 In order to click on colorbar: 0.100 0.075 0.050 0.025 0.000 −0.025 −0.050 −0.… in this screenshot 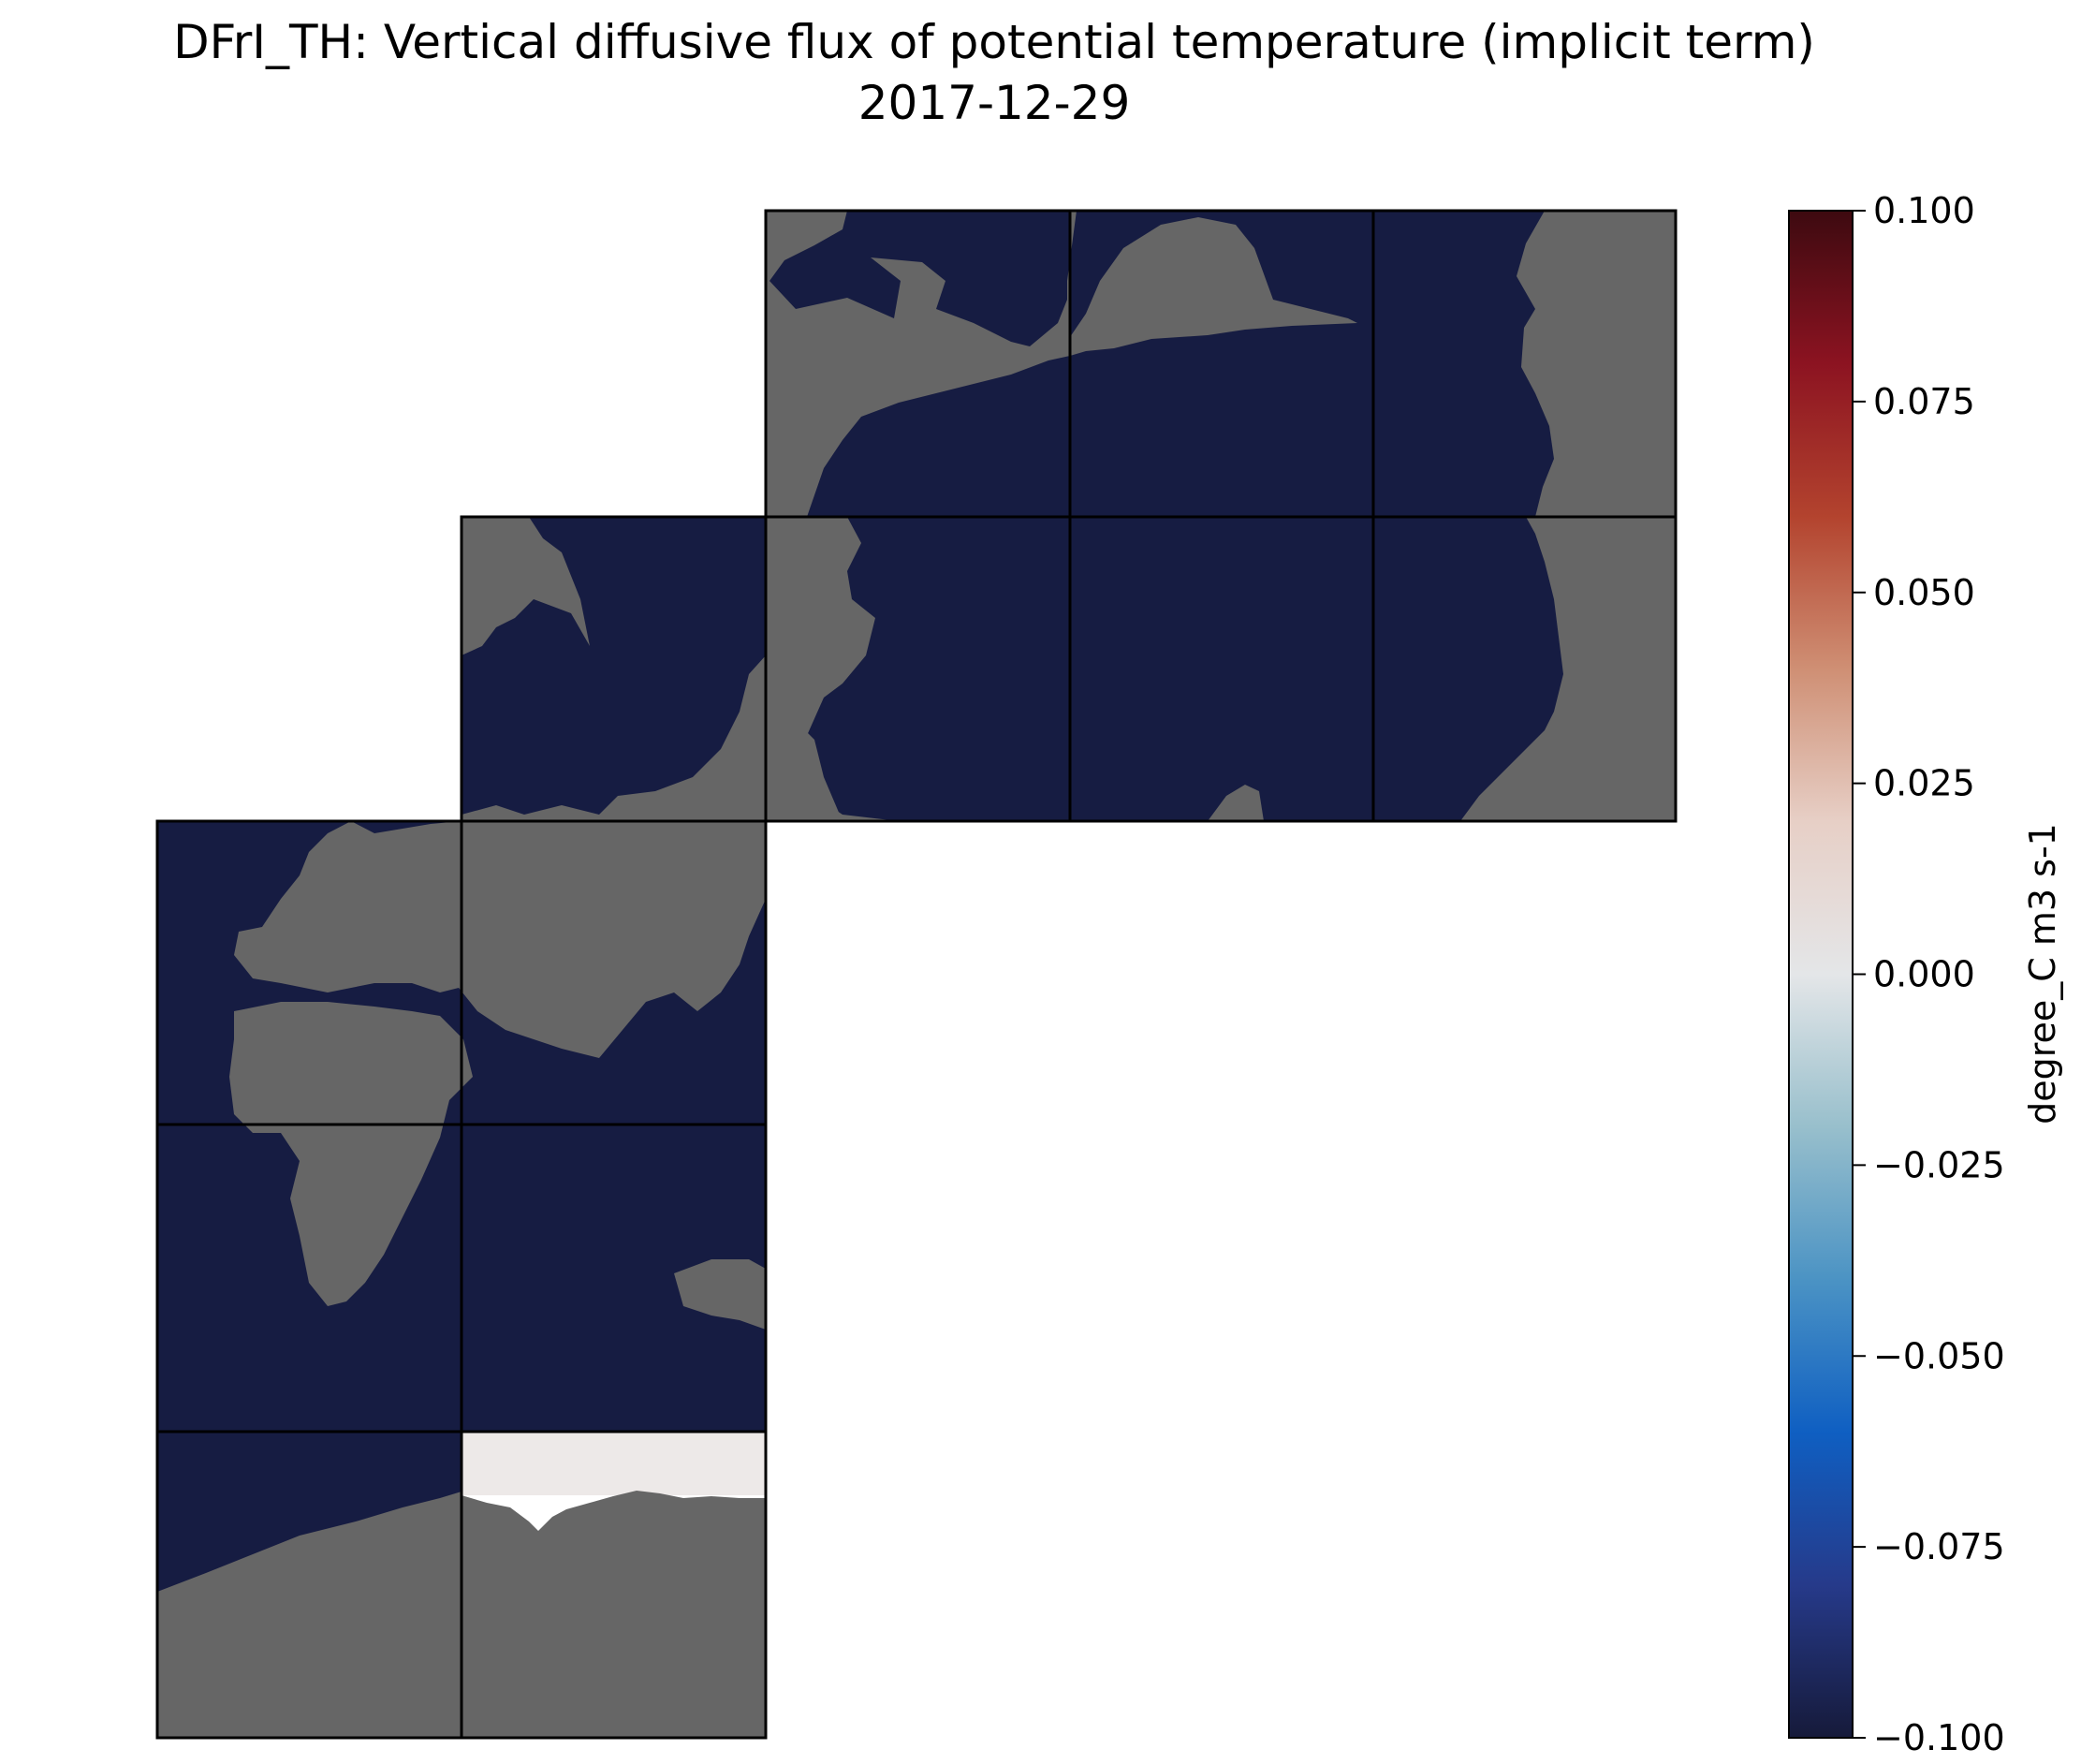, I will do `click(1925, 974)`.